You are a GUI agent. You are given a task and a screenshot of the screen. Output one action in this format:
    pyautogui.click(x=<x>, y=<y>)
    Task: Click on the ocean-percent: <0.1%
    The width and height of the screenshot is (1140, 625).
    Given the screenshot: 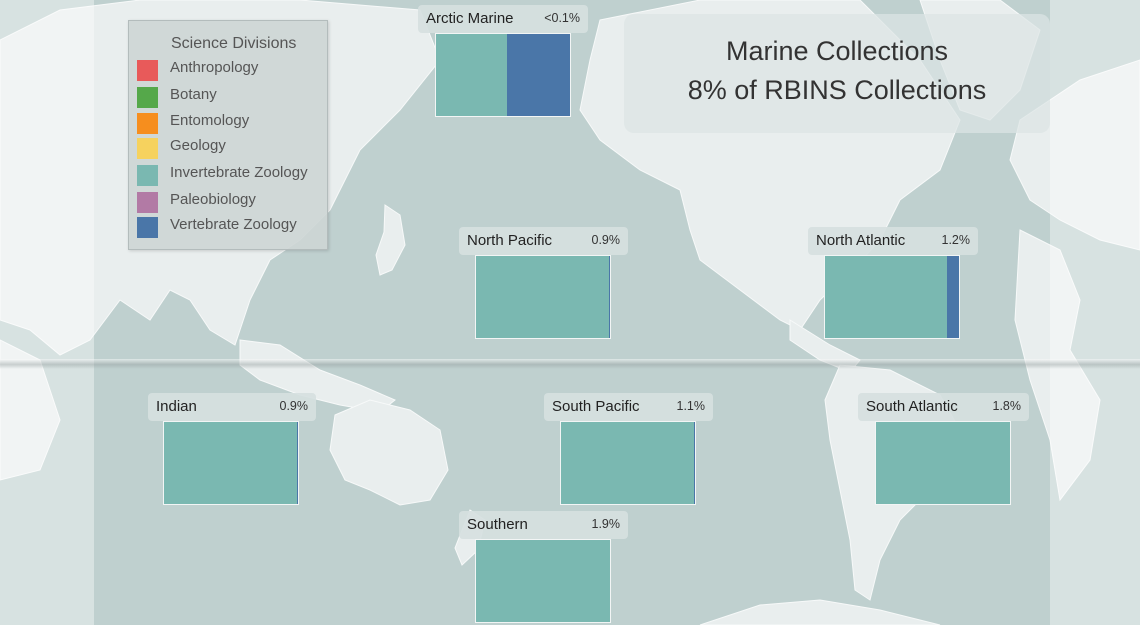 What is the action you would take?
    pyautogui.click(x=562, y=18)
    